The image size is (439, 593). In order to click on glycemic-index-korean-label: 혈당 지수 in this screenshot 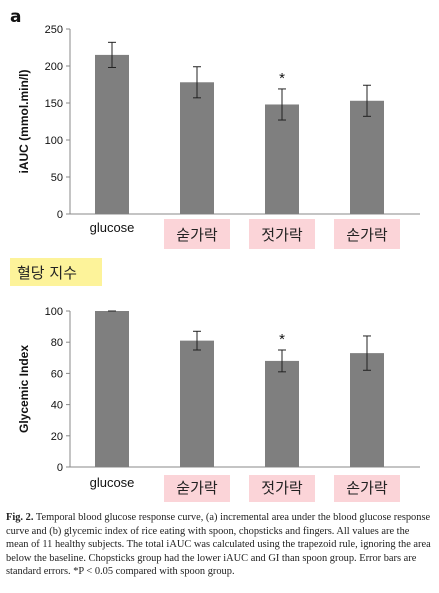, I will do `click(56, 272)`.